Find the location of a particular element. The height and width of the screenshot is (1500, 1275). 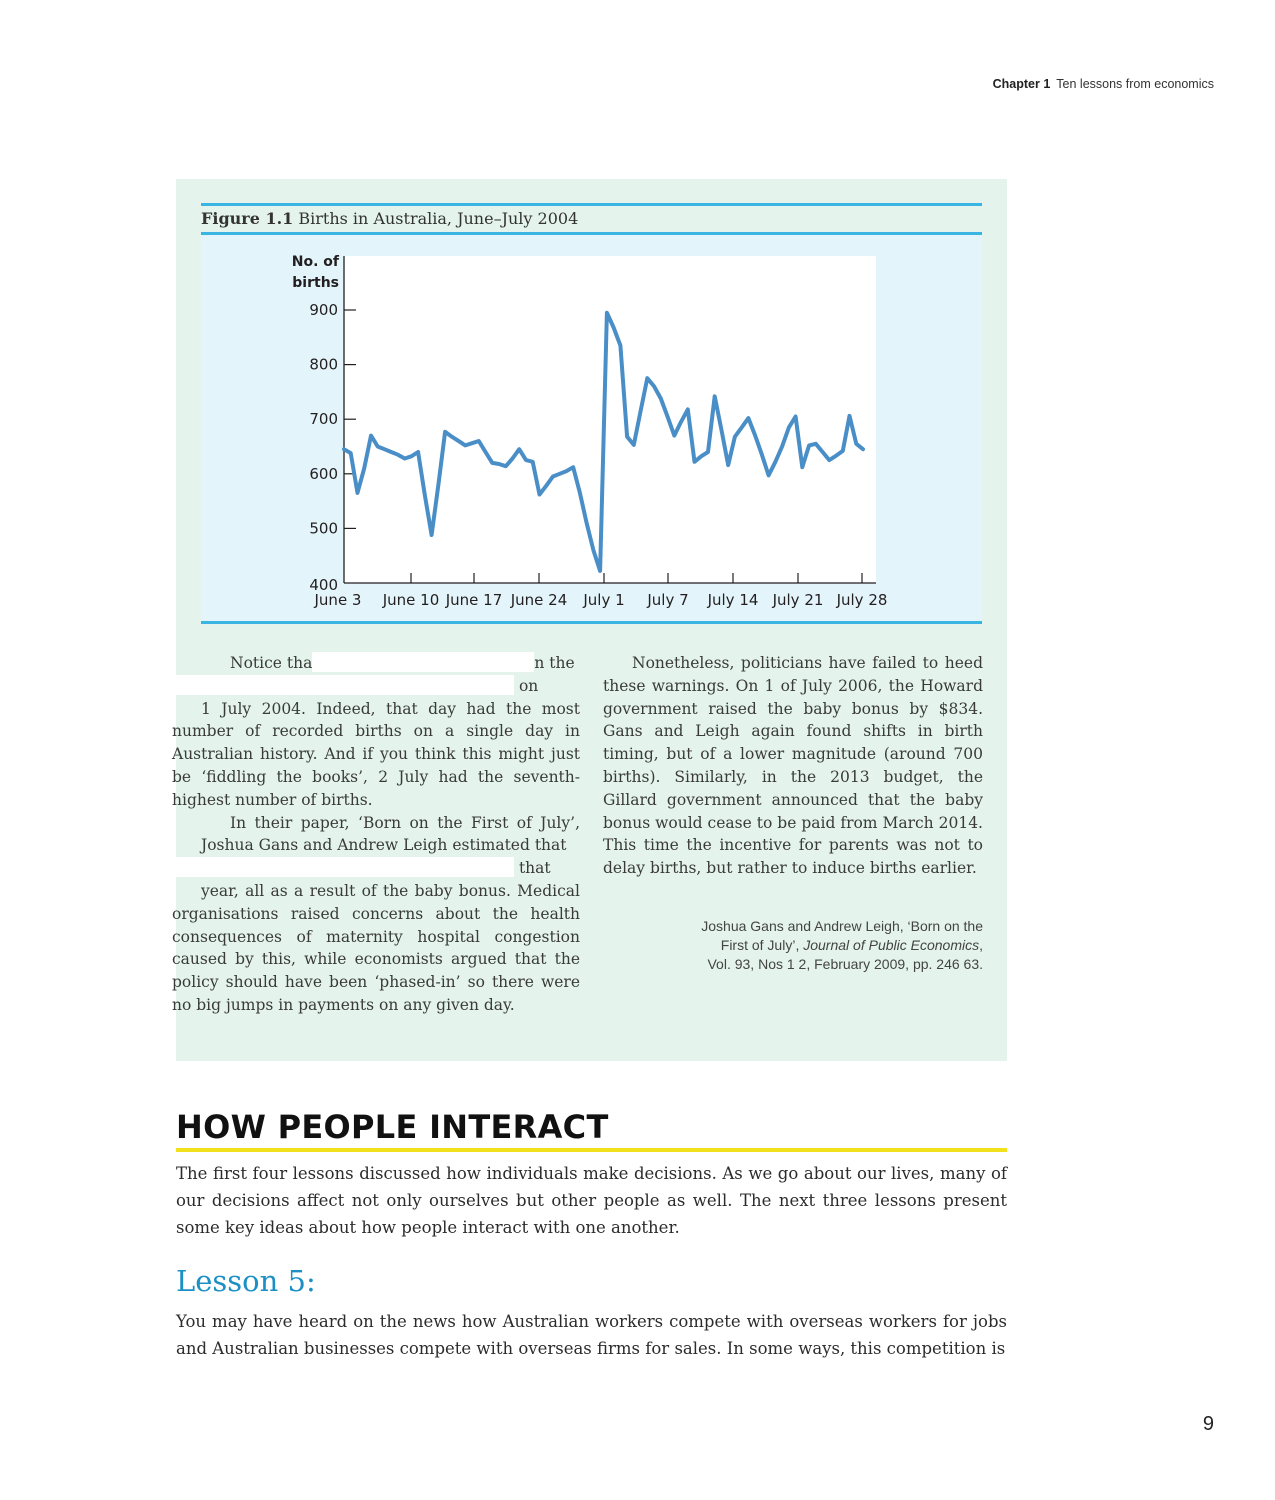

section-heading: HOW PEOPLE INTERACT is located at coordinates (591, 1130).